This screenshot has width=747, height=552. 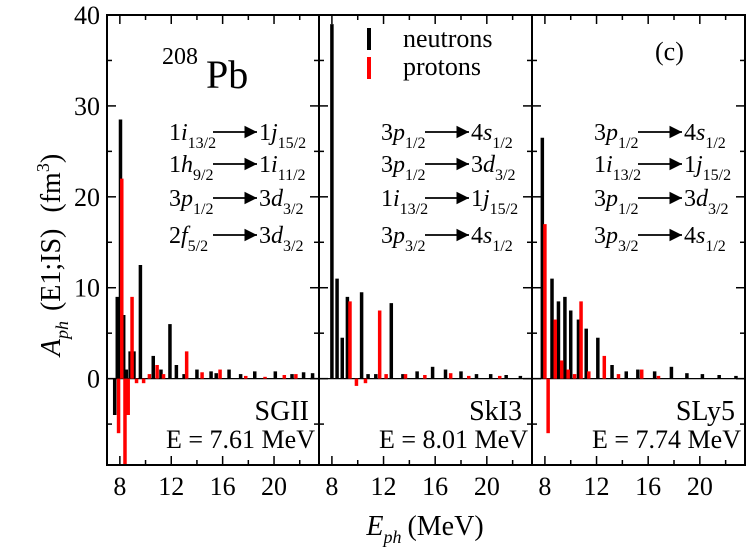 I want to click on y-tick-label: 0, so click(x=93, y=379).